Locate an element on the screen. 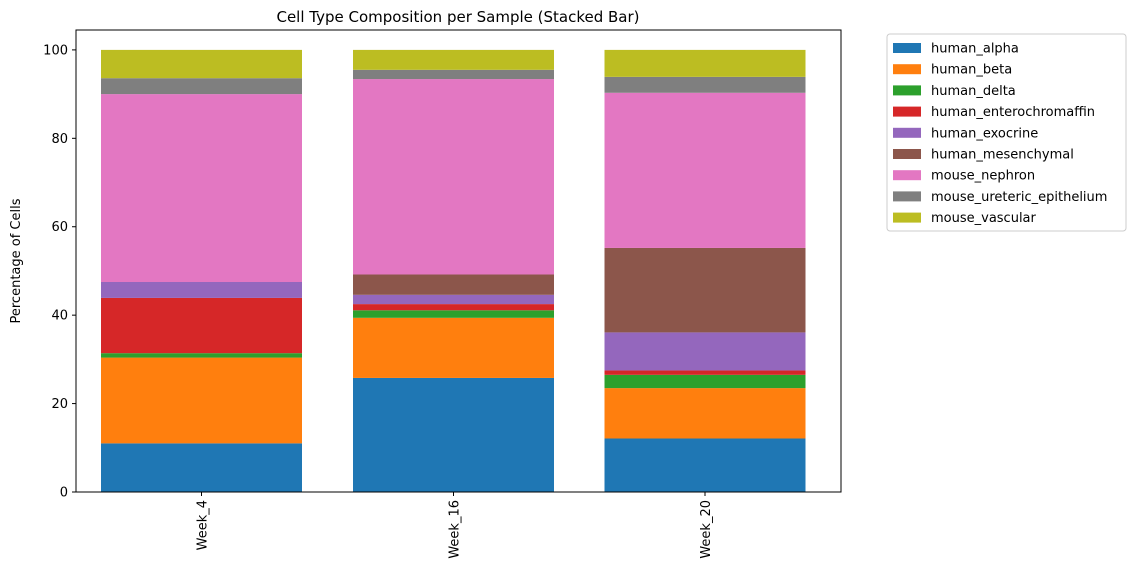 The width and height of the screenshot is (1134, 574). legend-swatch-human_alpha is located at coordinates (907, 48).